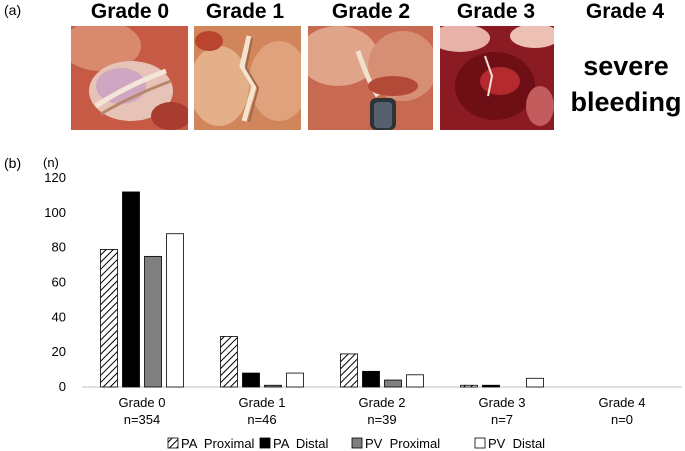 The height and width of the screenshot is (451, 685). Describe the element at coordinates (502, 419) in the screenshot. I see `x-category-count: n=7` at that location.